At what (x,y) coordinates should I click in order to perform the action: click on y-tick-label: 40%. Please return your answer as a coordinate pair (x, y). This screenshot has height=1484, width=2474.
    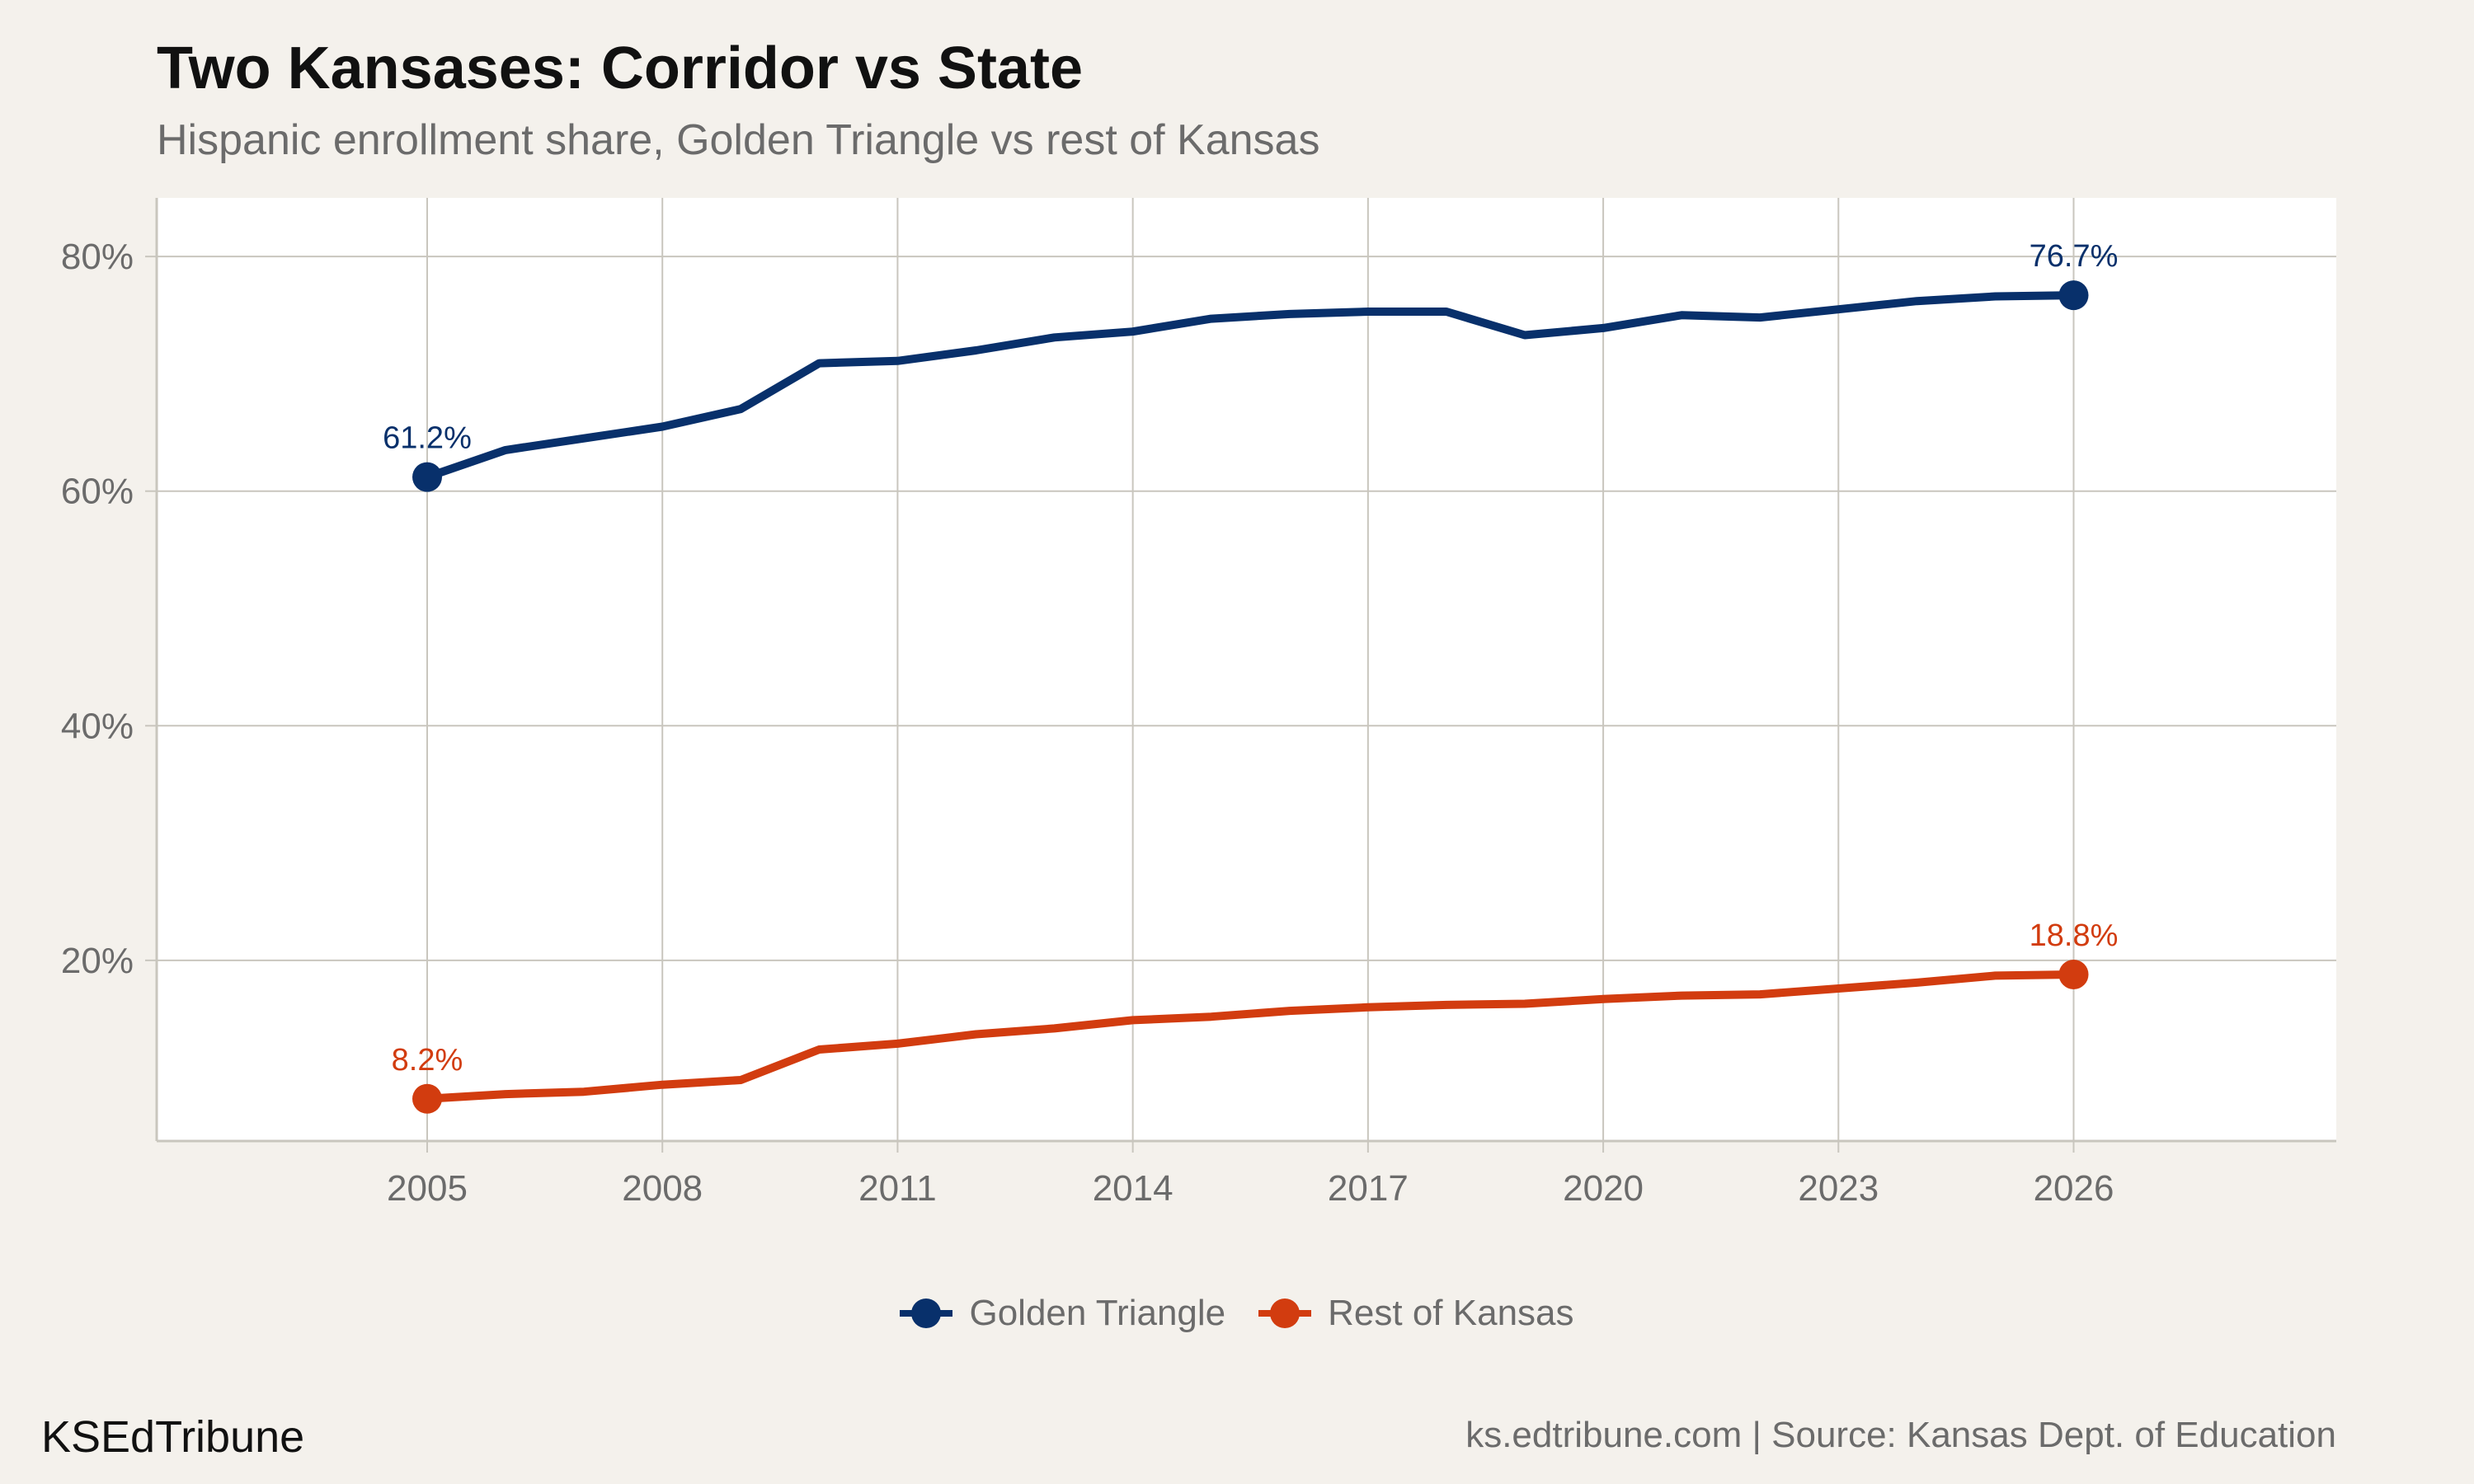
    Looking at the image, I should click on (97, 726).